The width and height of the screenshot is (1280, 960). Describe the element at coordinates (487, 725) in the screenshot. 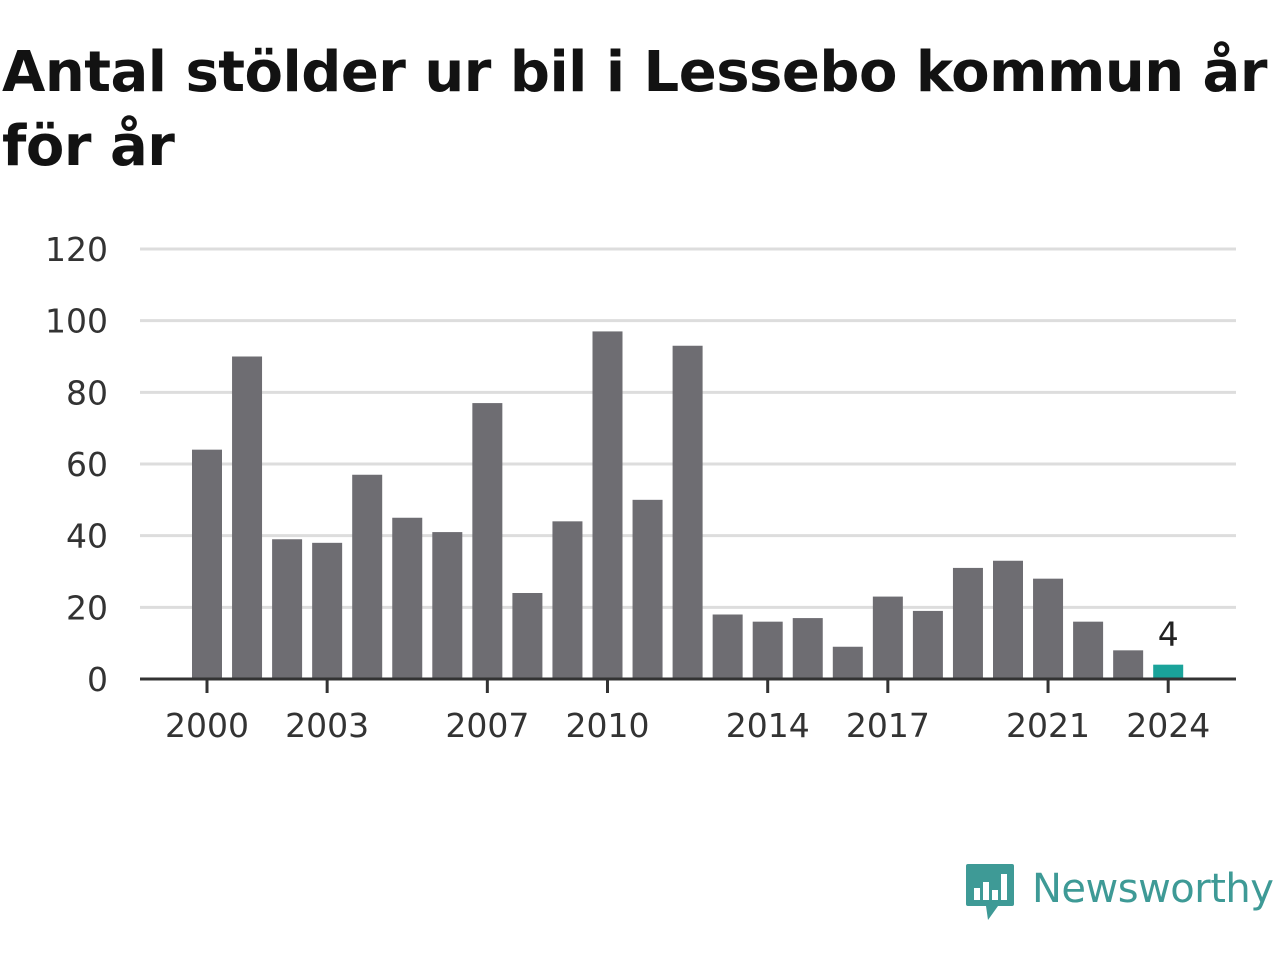

I see `x-tick-label-2007: 2007` at that location.